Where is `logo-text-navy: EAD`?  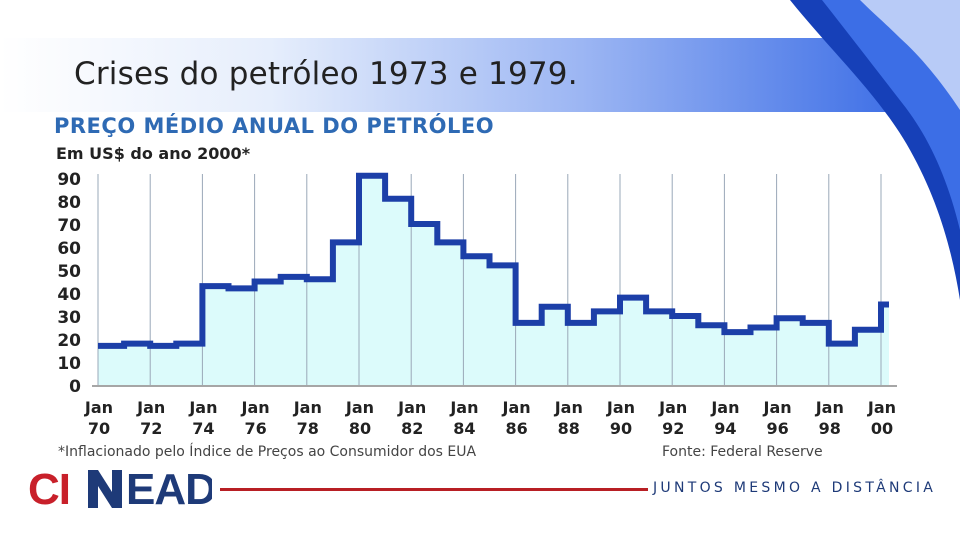 logo-text-navy: EAD is located at coordinates (169, 488).